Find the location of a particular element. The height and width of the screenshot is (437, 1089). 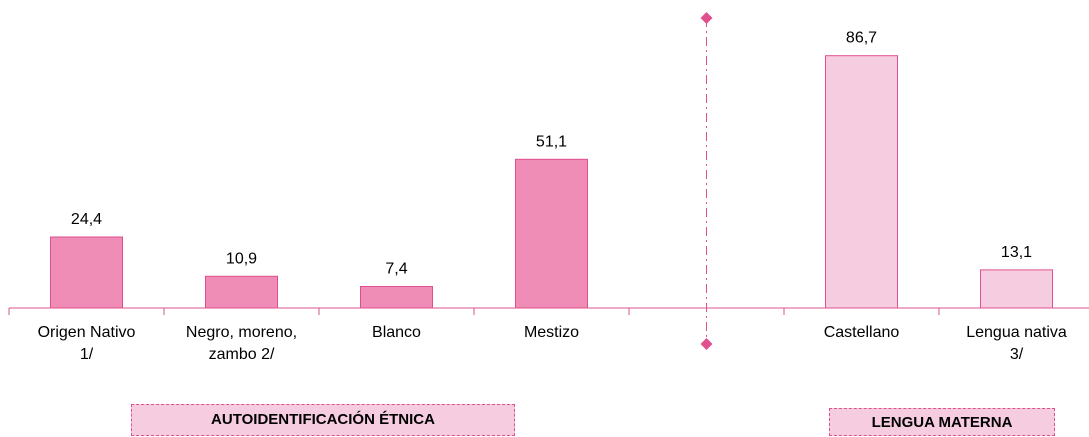

x-tick-label: zambo 2/ is located at coordinates (242, 354).